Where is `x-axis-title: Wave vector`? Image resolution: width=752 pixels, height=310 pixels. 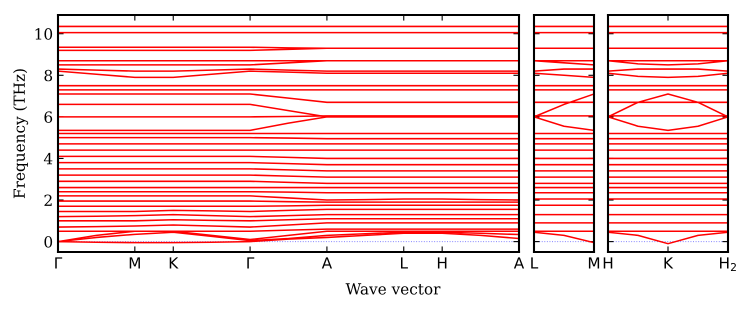 x-axis-title: Wave vector is located at coordinates (393, 289).